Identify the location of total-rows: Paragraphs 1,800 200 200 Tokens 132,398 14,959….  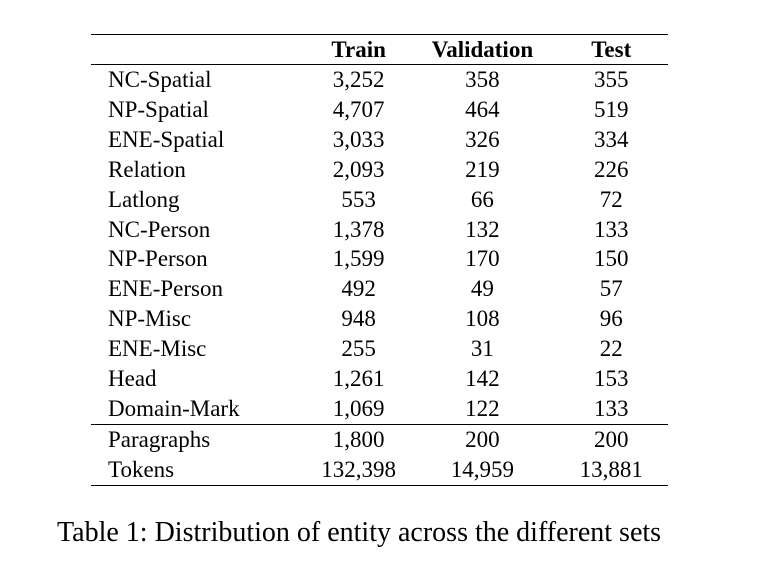
(379, 455).